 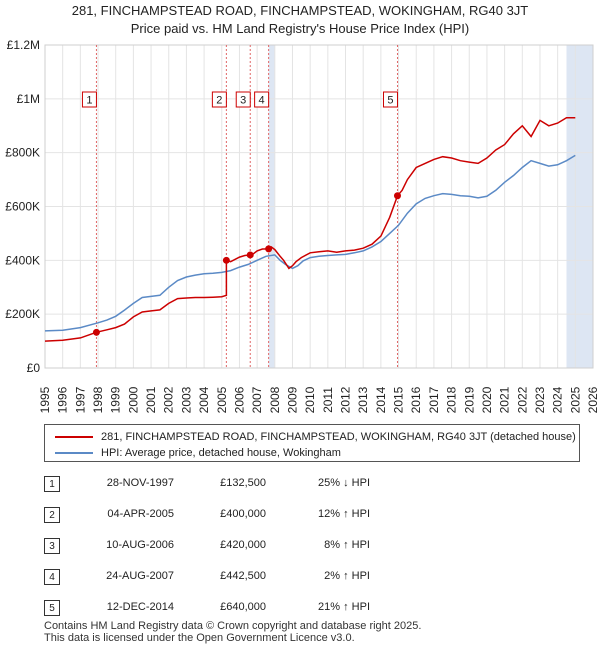 I want to click on legend-swatch-hpi, so click(x=74, y=453).